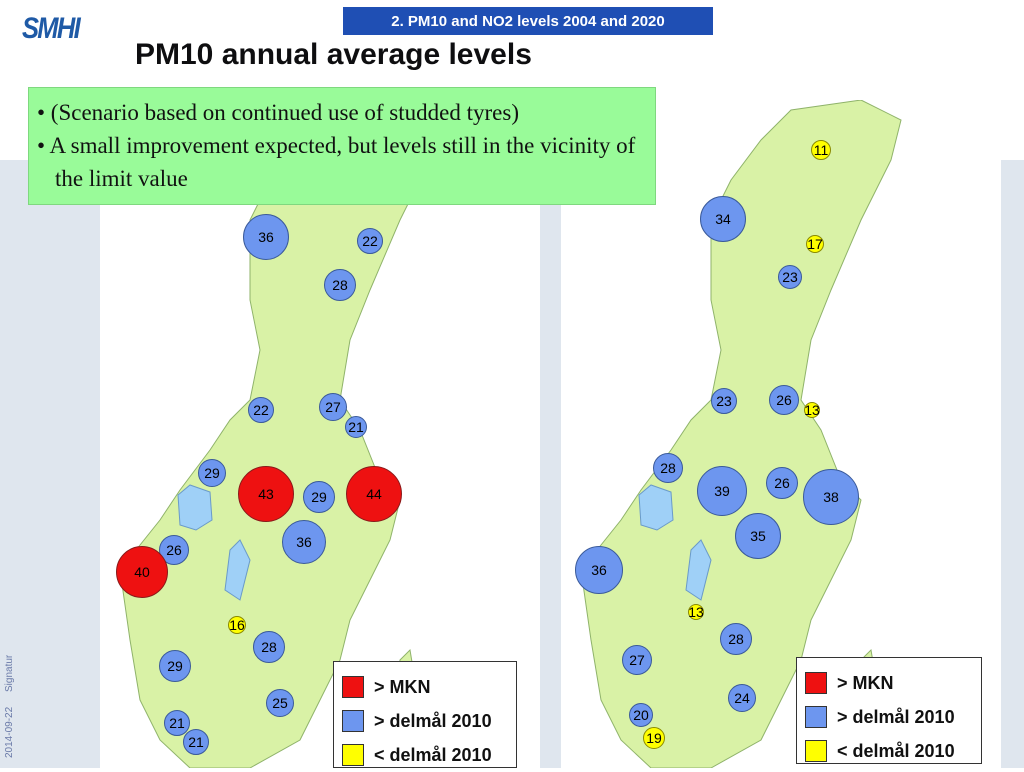  I want to click on station-marker-red: 43, so click(266, 494).